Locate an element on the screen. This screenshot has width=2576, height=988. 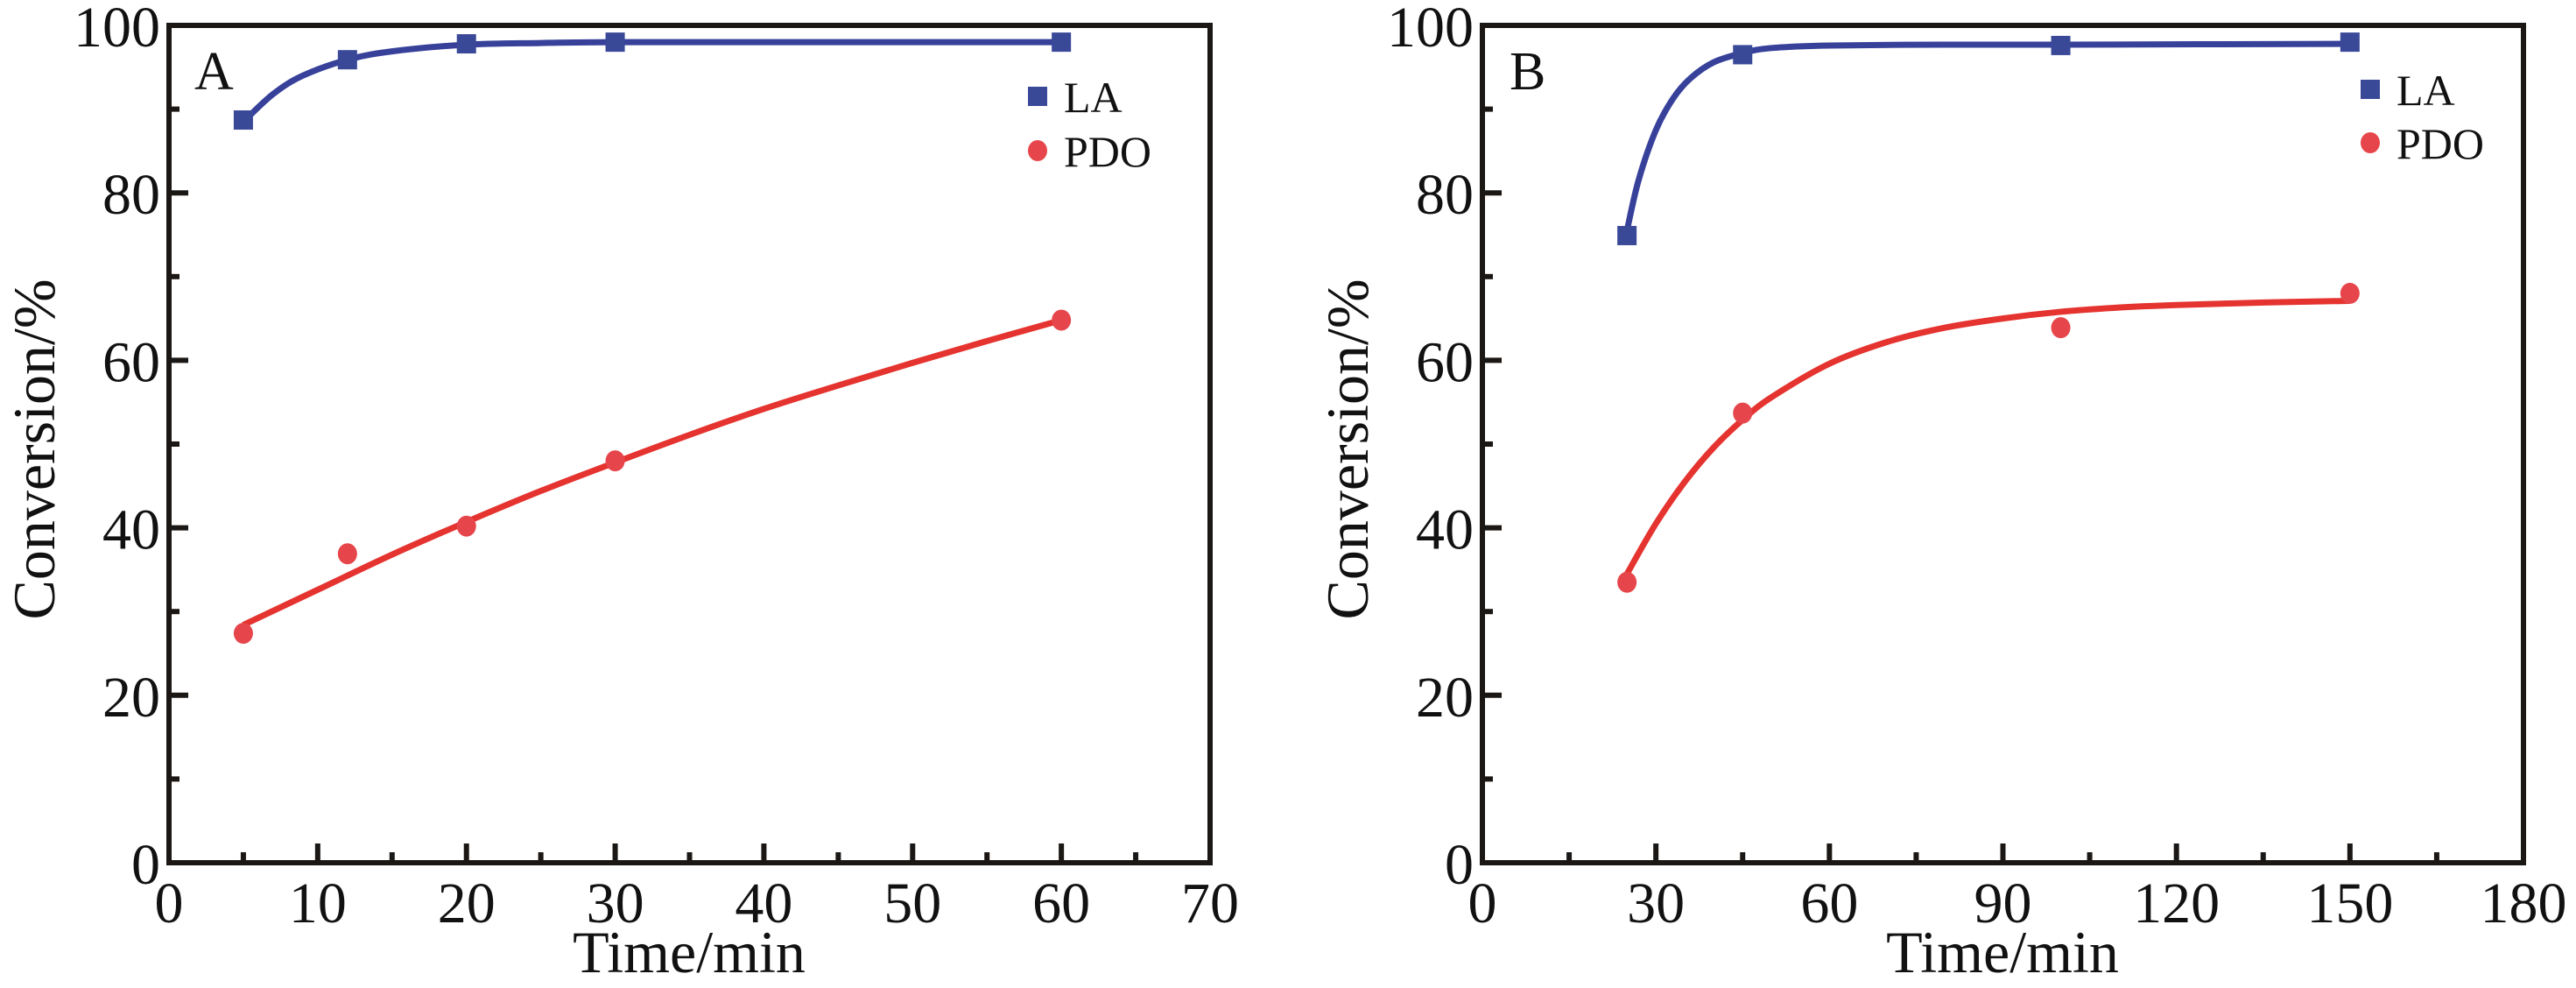
panel-label-a: A is located at coordinates (214, 72).